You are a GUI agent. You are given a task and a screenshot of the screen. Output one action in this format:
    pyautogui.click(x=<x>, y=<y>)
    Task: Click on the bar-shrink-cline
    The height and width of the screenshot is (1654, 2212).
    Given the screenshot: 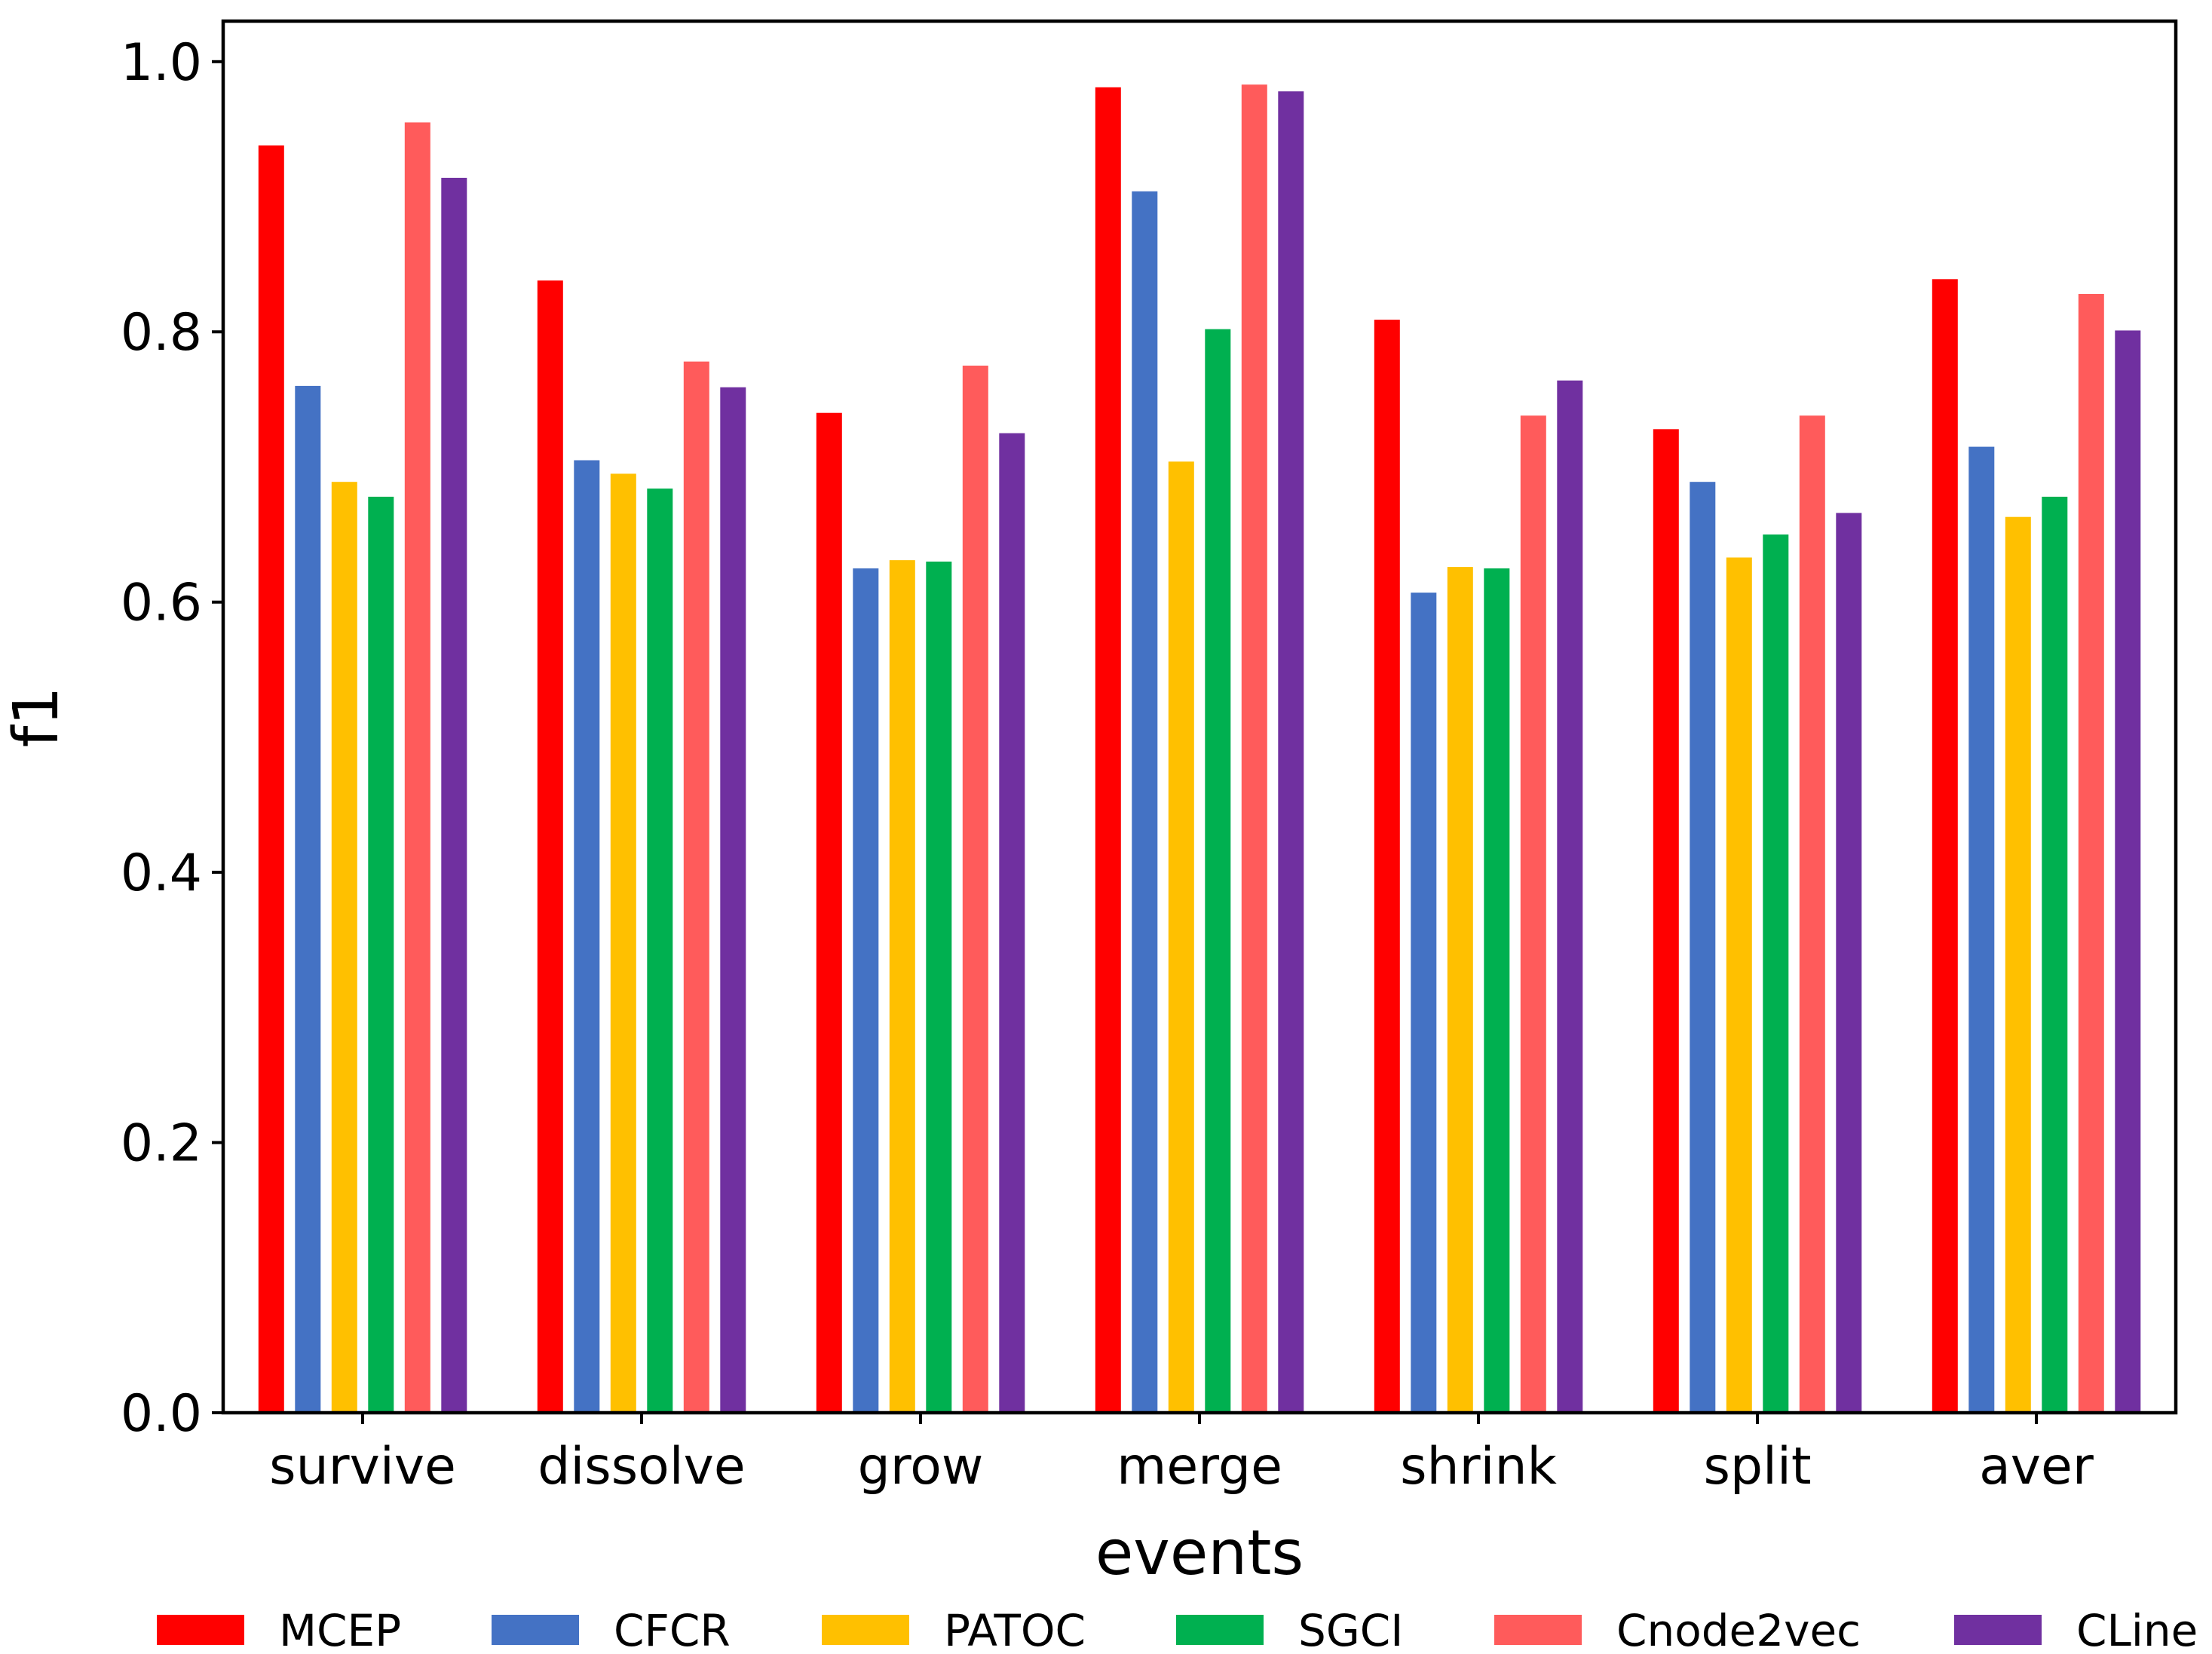 What is the action you would take?
    pyautogui.click(x=1570, y=897)
    